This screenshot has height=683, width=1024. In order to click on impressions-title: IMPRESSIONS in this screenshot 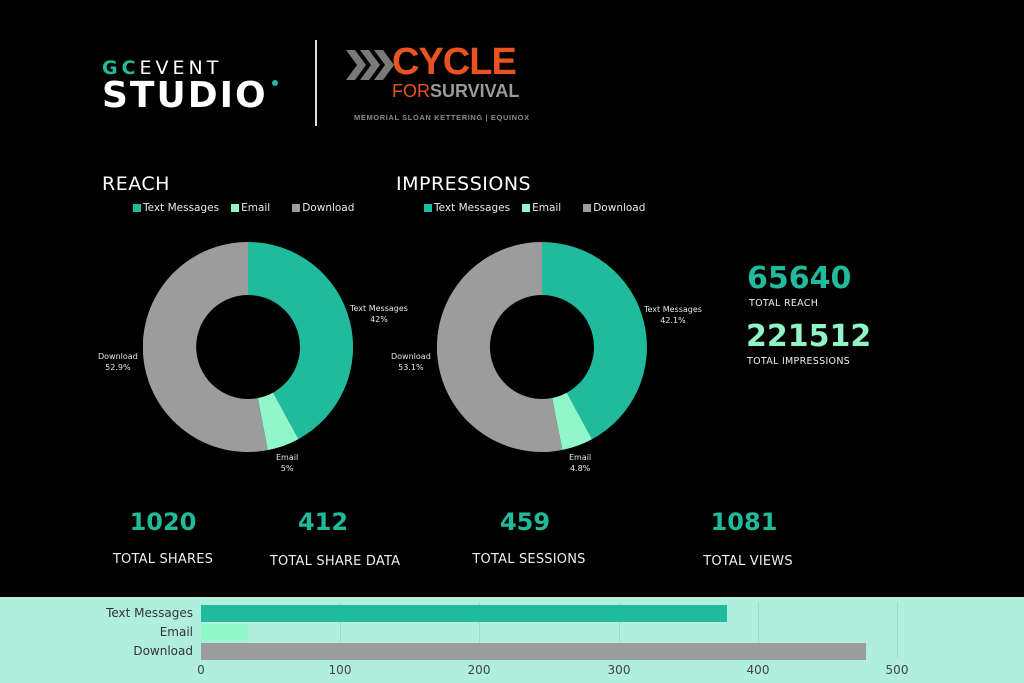, I will do `click(464, 184)`.